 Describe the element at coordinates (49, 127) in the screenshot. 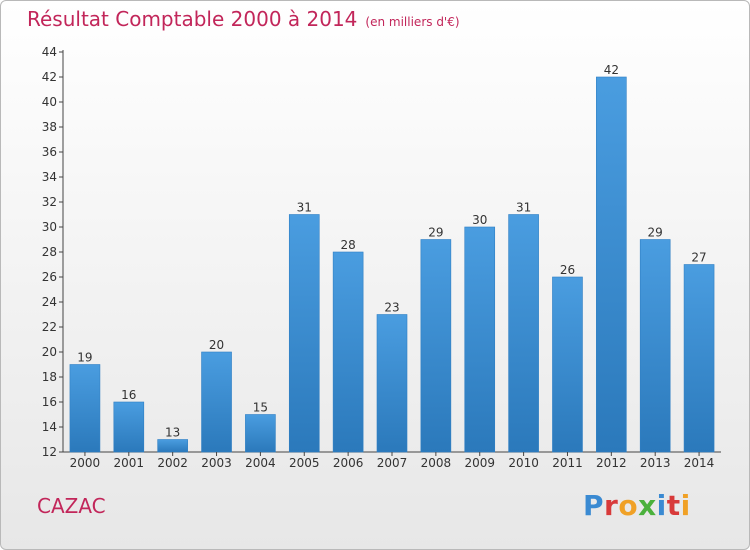

I see `y-tick-label: 38` at that location.